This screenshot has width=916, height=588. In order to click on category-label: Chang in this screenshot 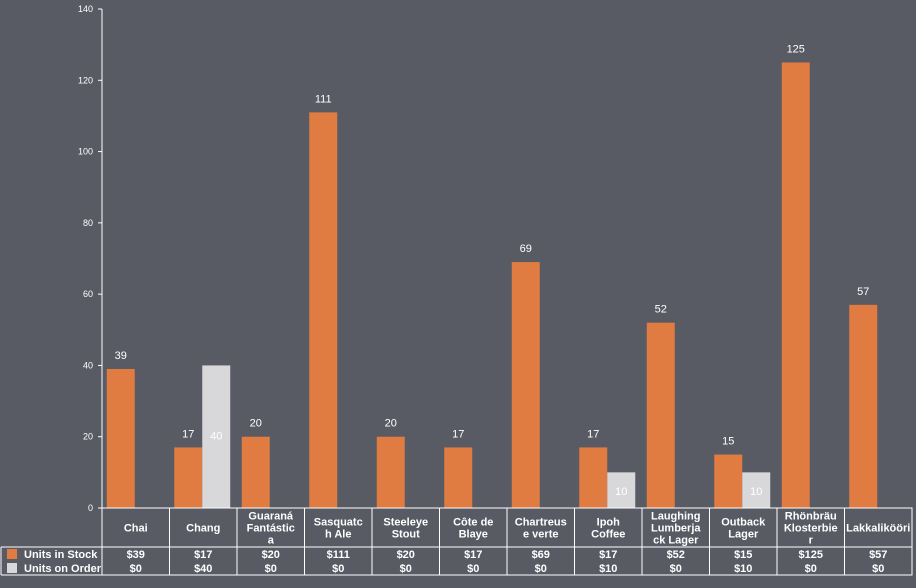, I will do `click(203, 529)`.